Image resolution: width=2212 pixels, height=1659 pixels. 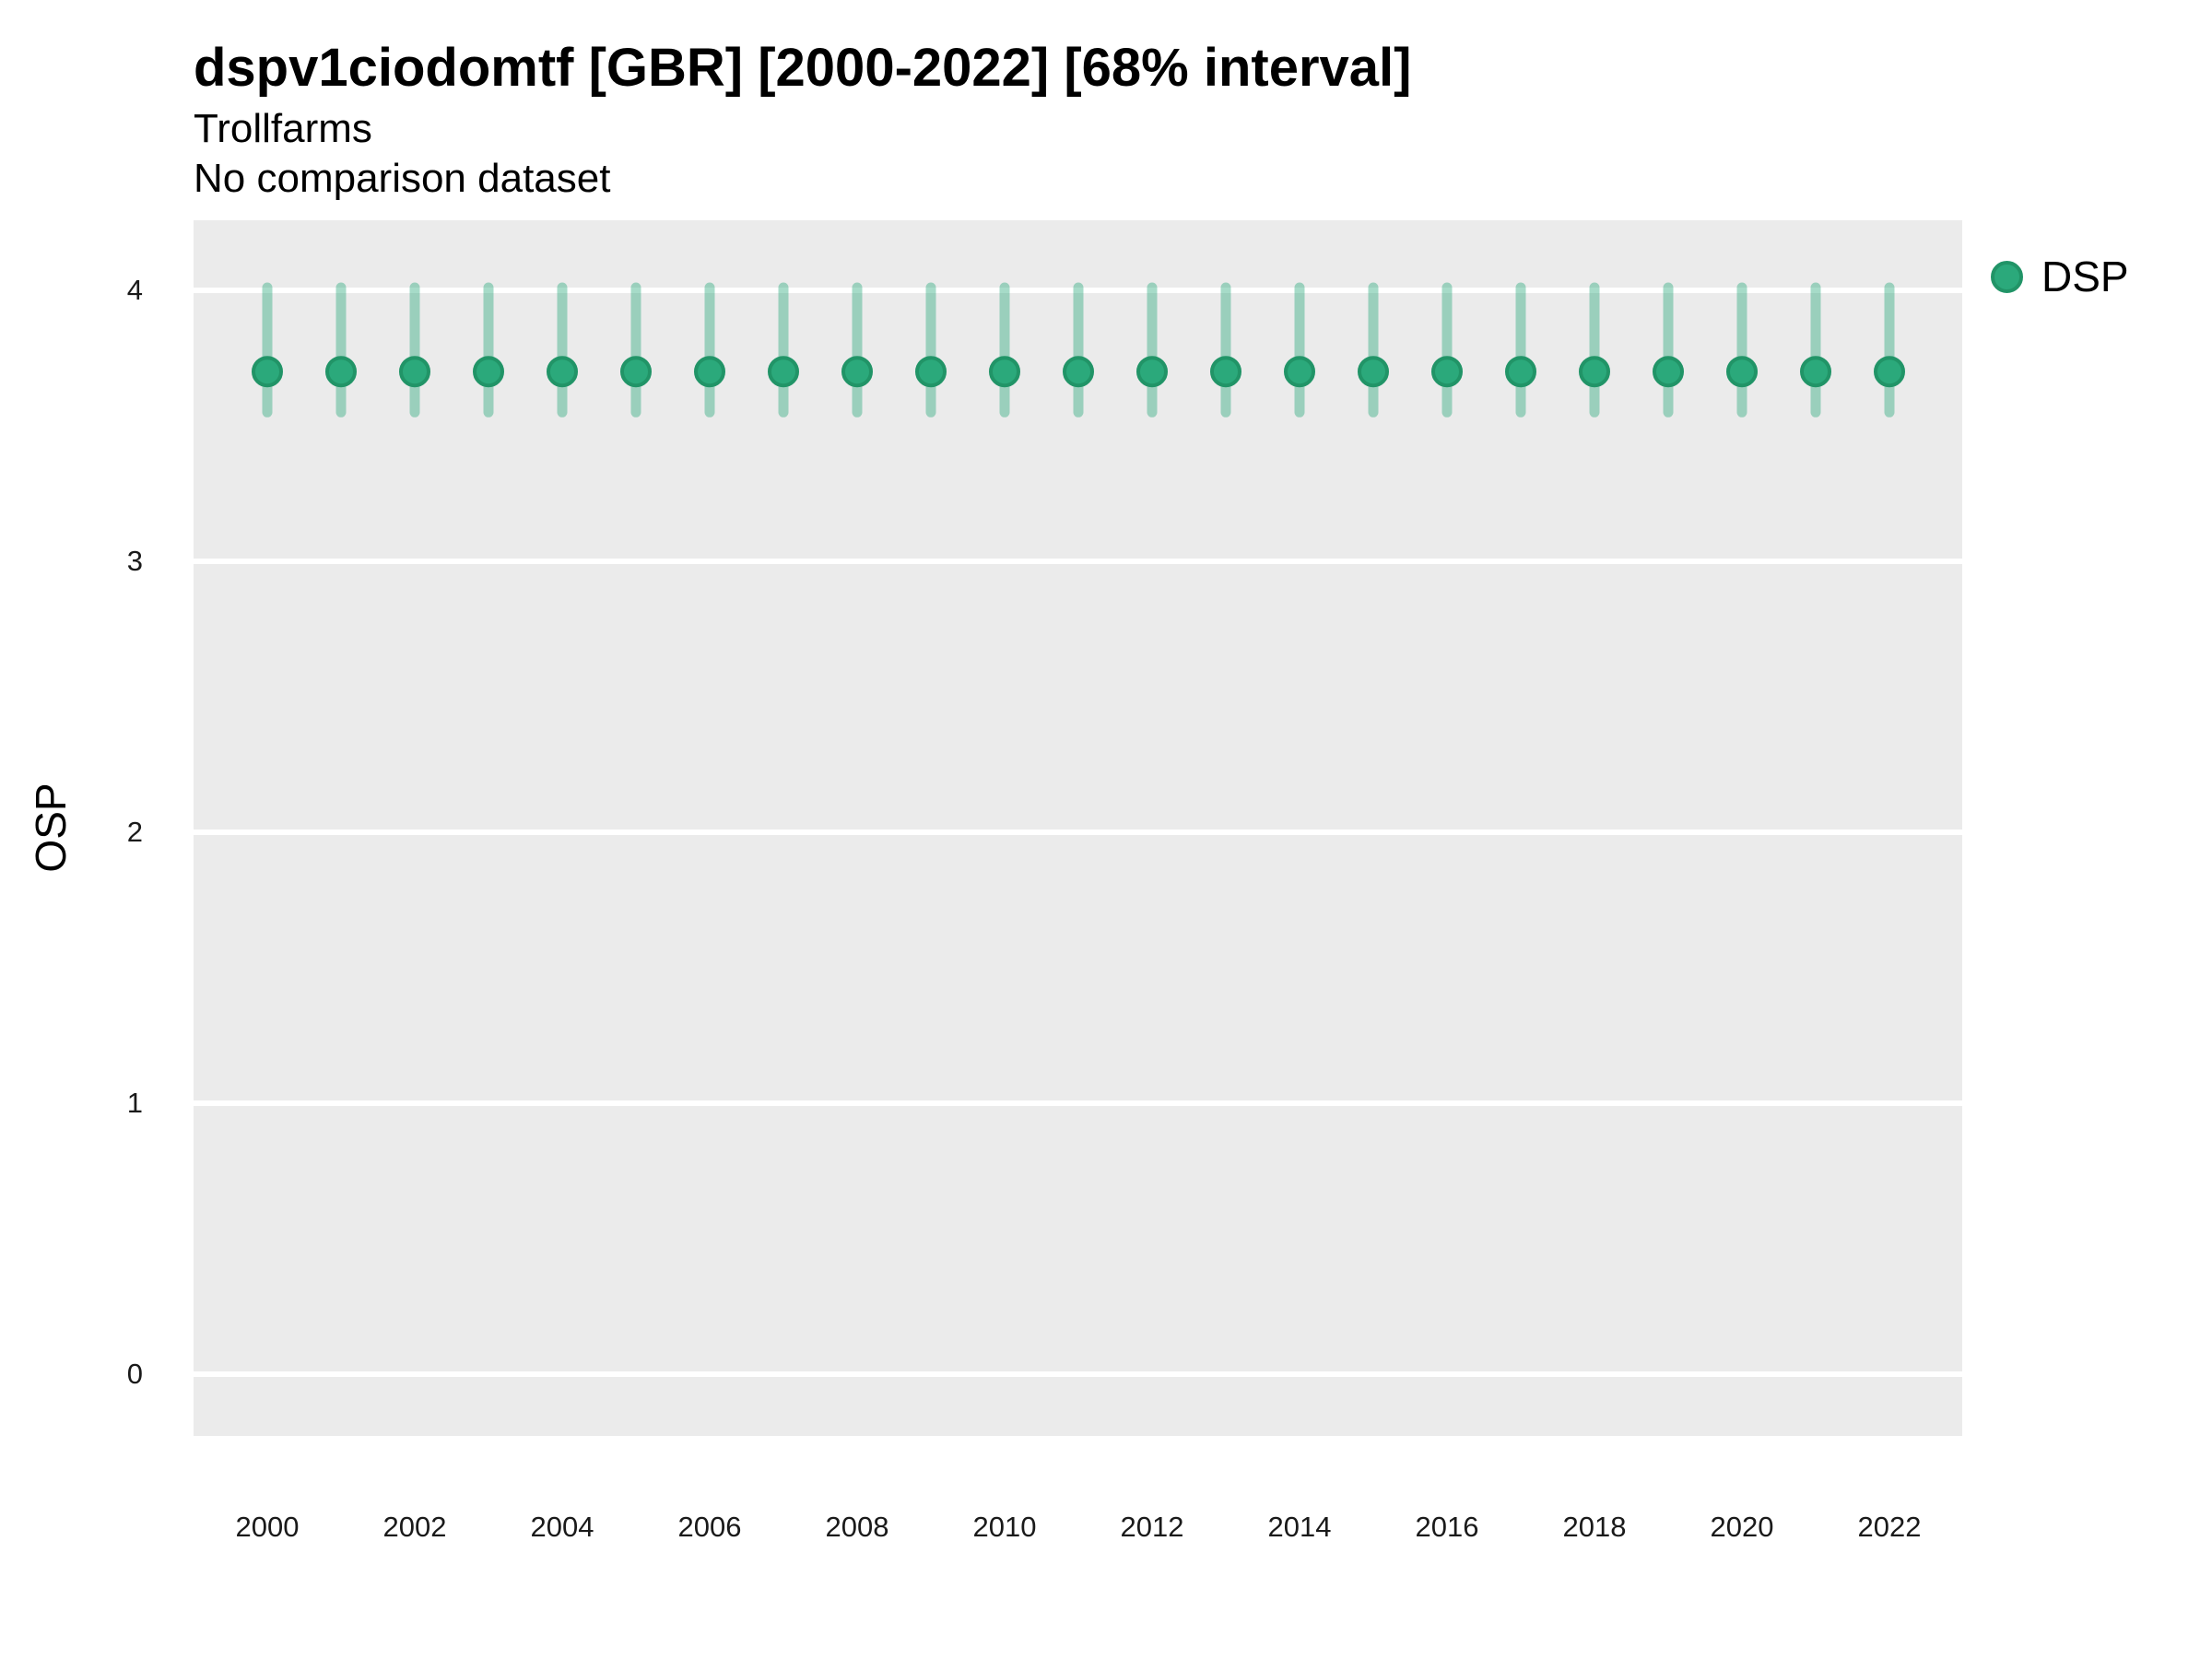 What do you see at coordinates (1594, 1527) in the screenshot?
I see `x-tick-label-2018: 2018` at bounding box center [1594, 1527].